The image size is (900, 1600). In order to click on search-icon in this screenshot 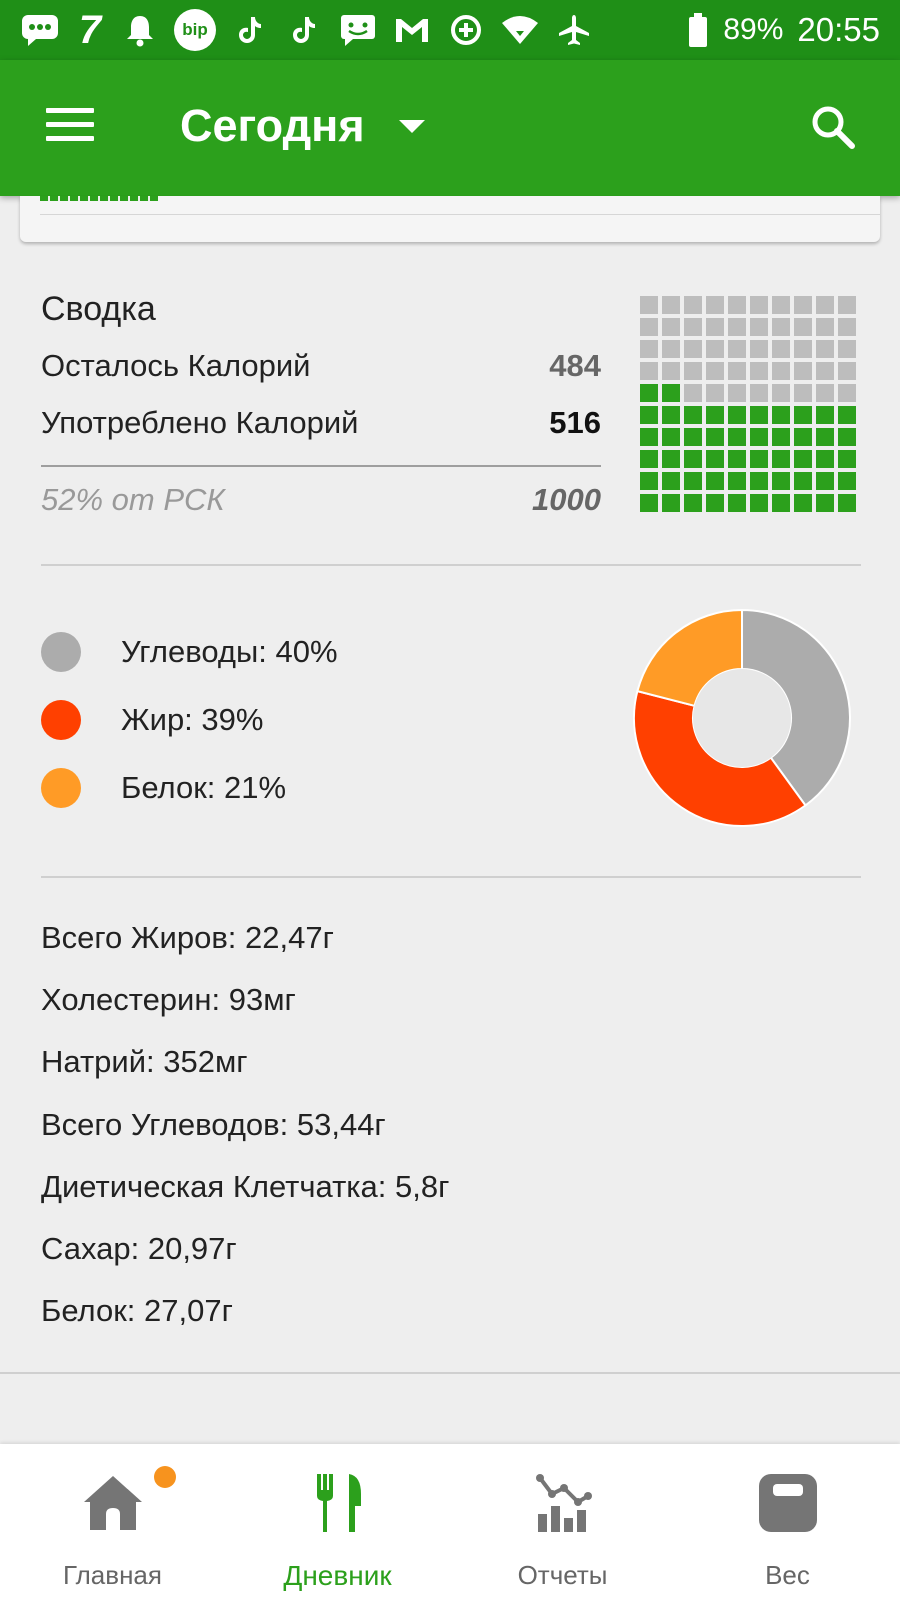, I will do `click(833, 127)`.